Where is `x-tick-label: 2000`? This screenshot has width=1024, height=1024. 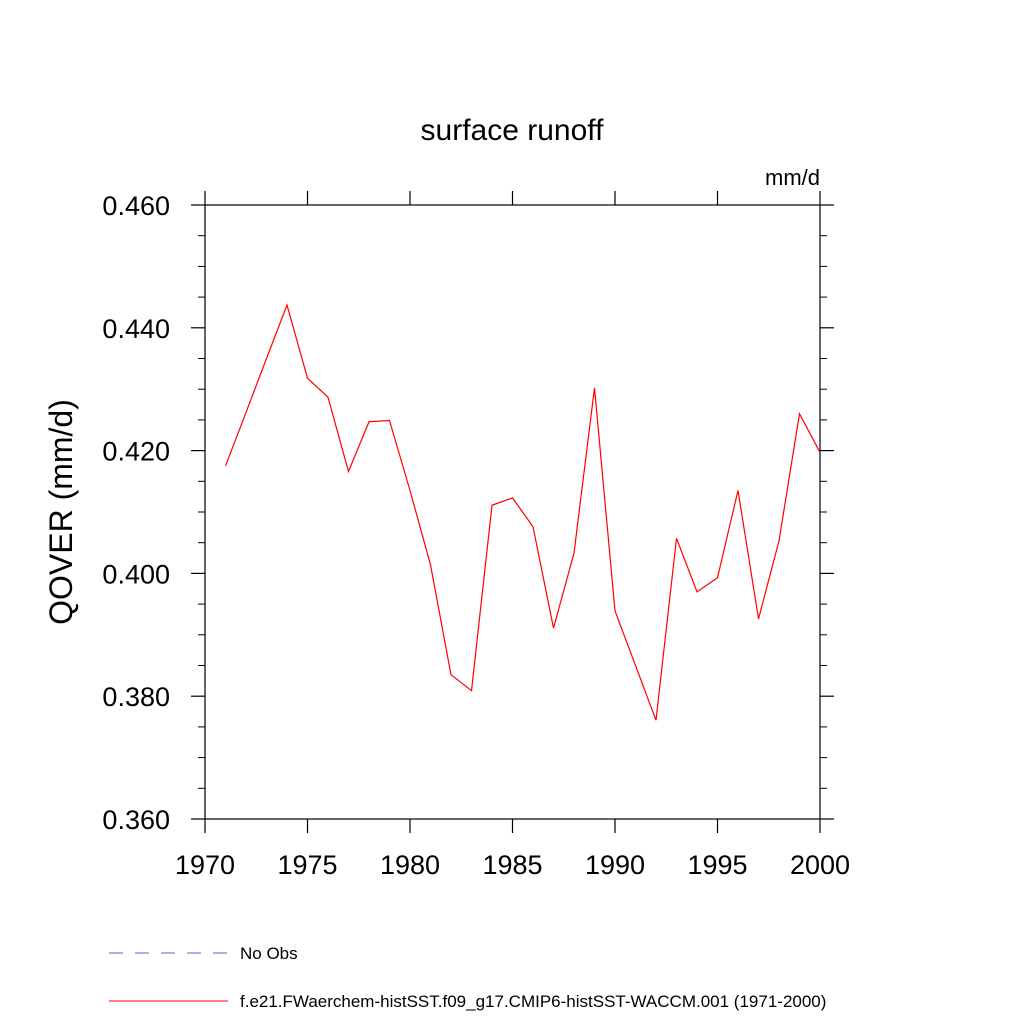 x-tick-label: 2000 is located at coordinates (820, 865).